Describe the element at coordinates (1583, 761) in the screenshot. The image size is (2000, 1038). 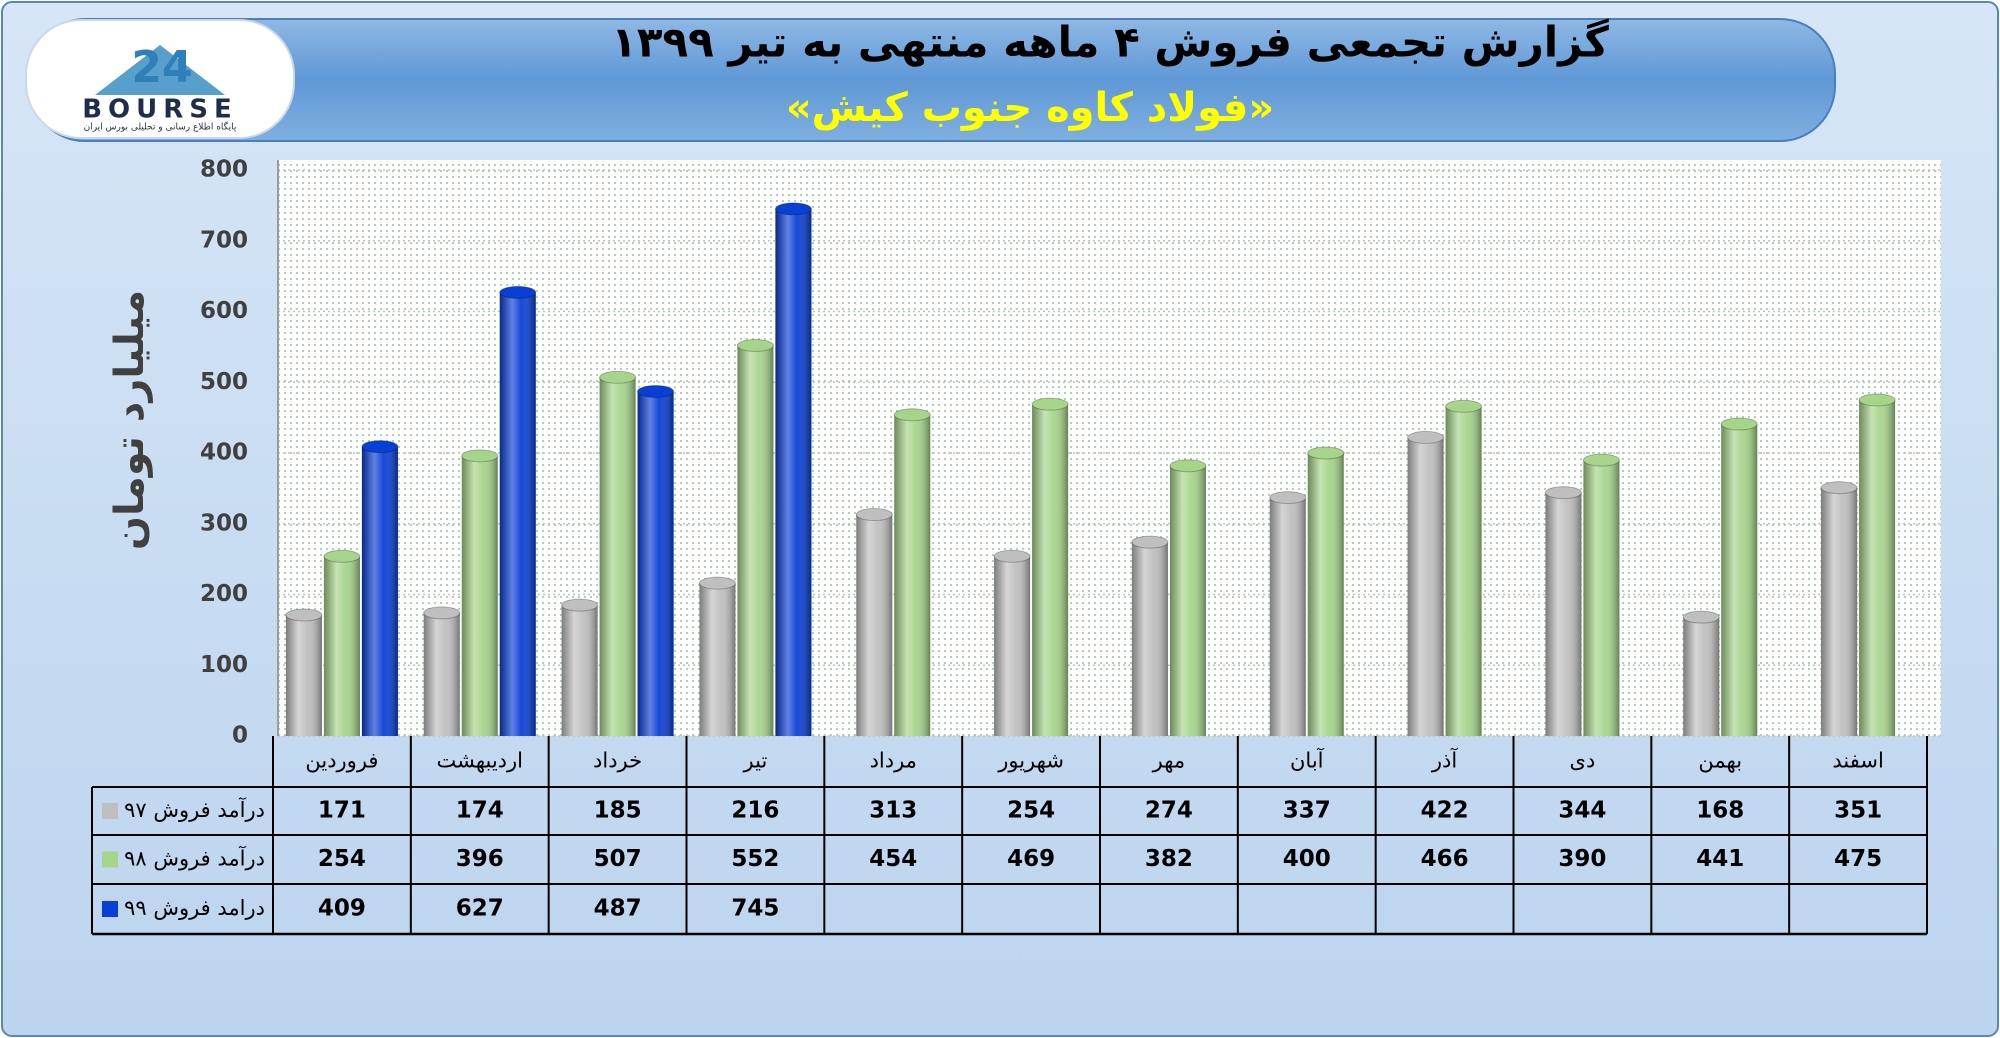
I see `x-tick-label: دی` at that location.